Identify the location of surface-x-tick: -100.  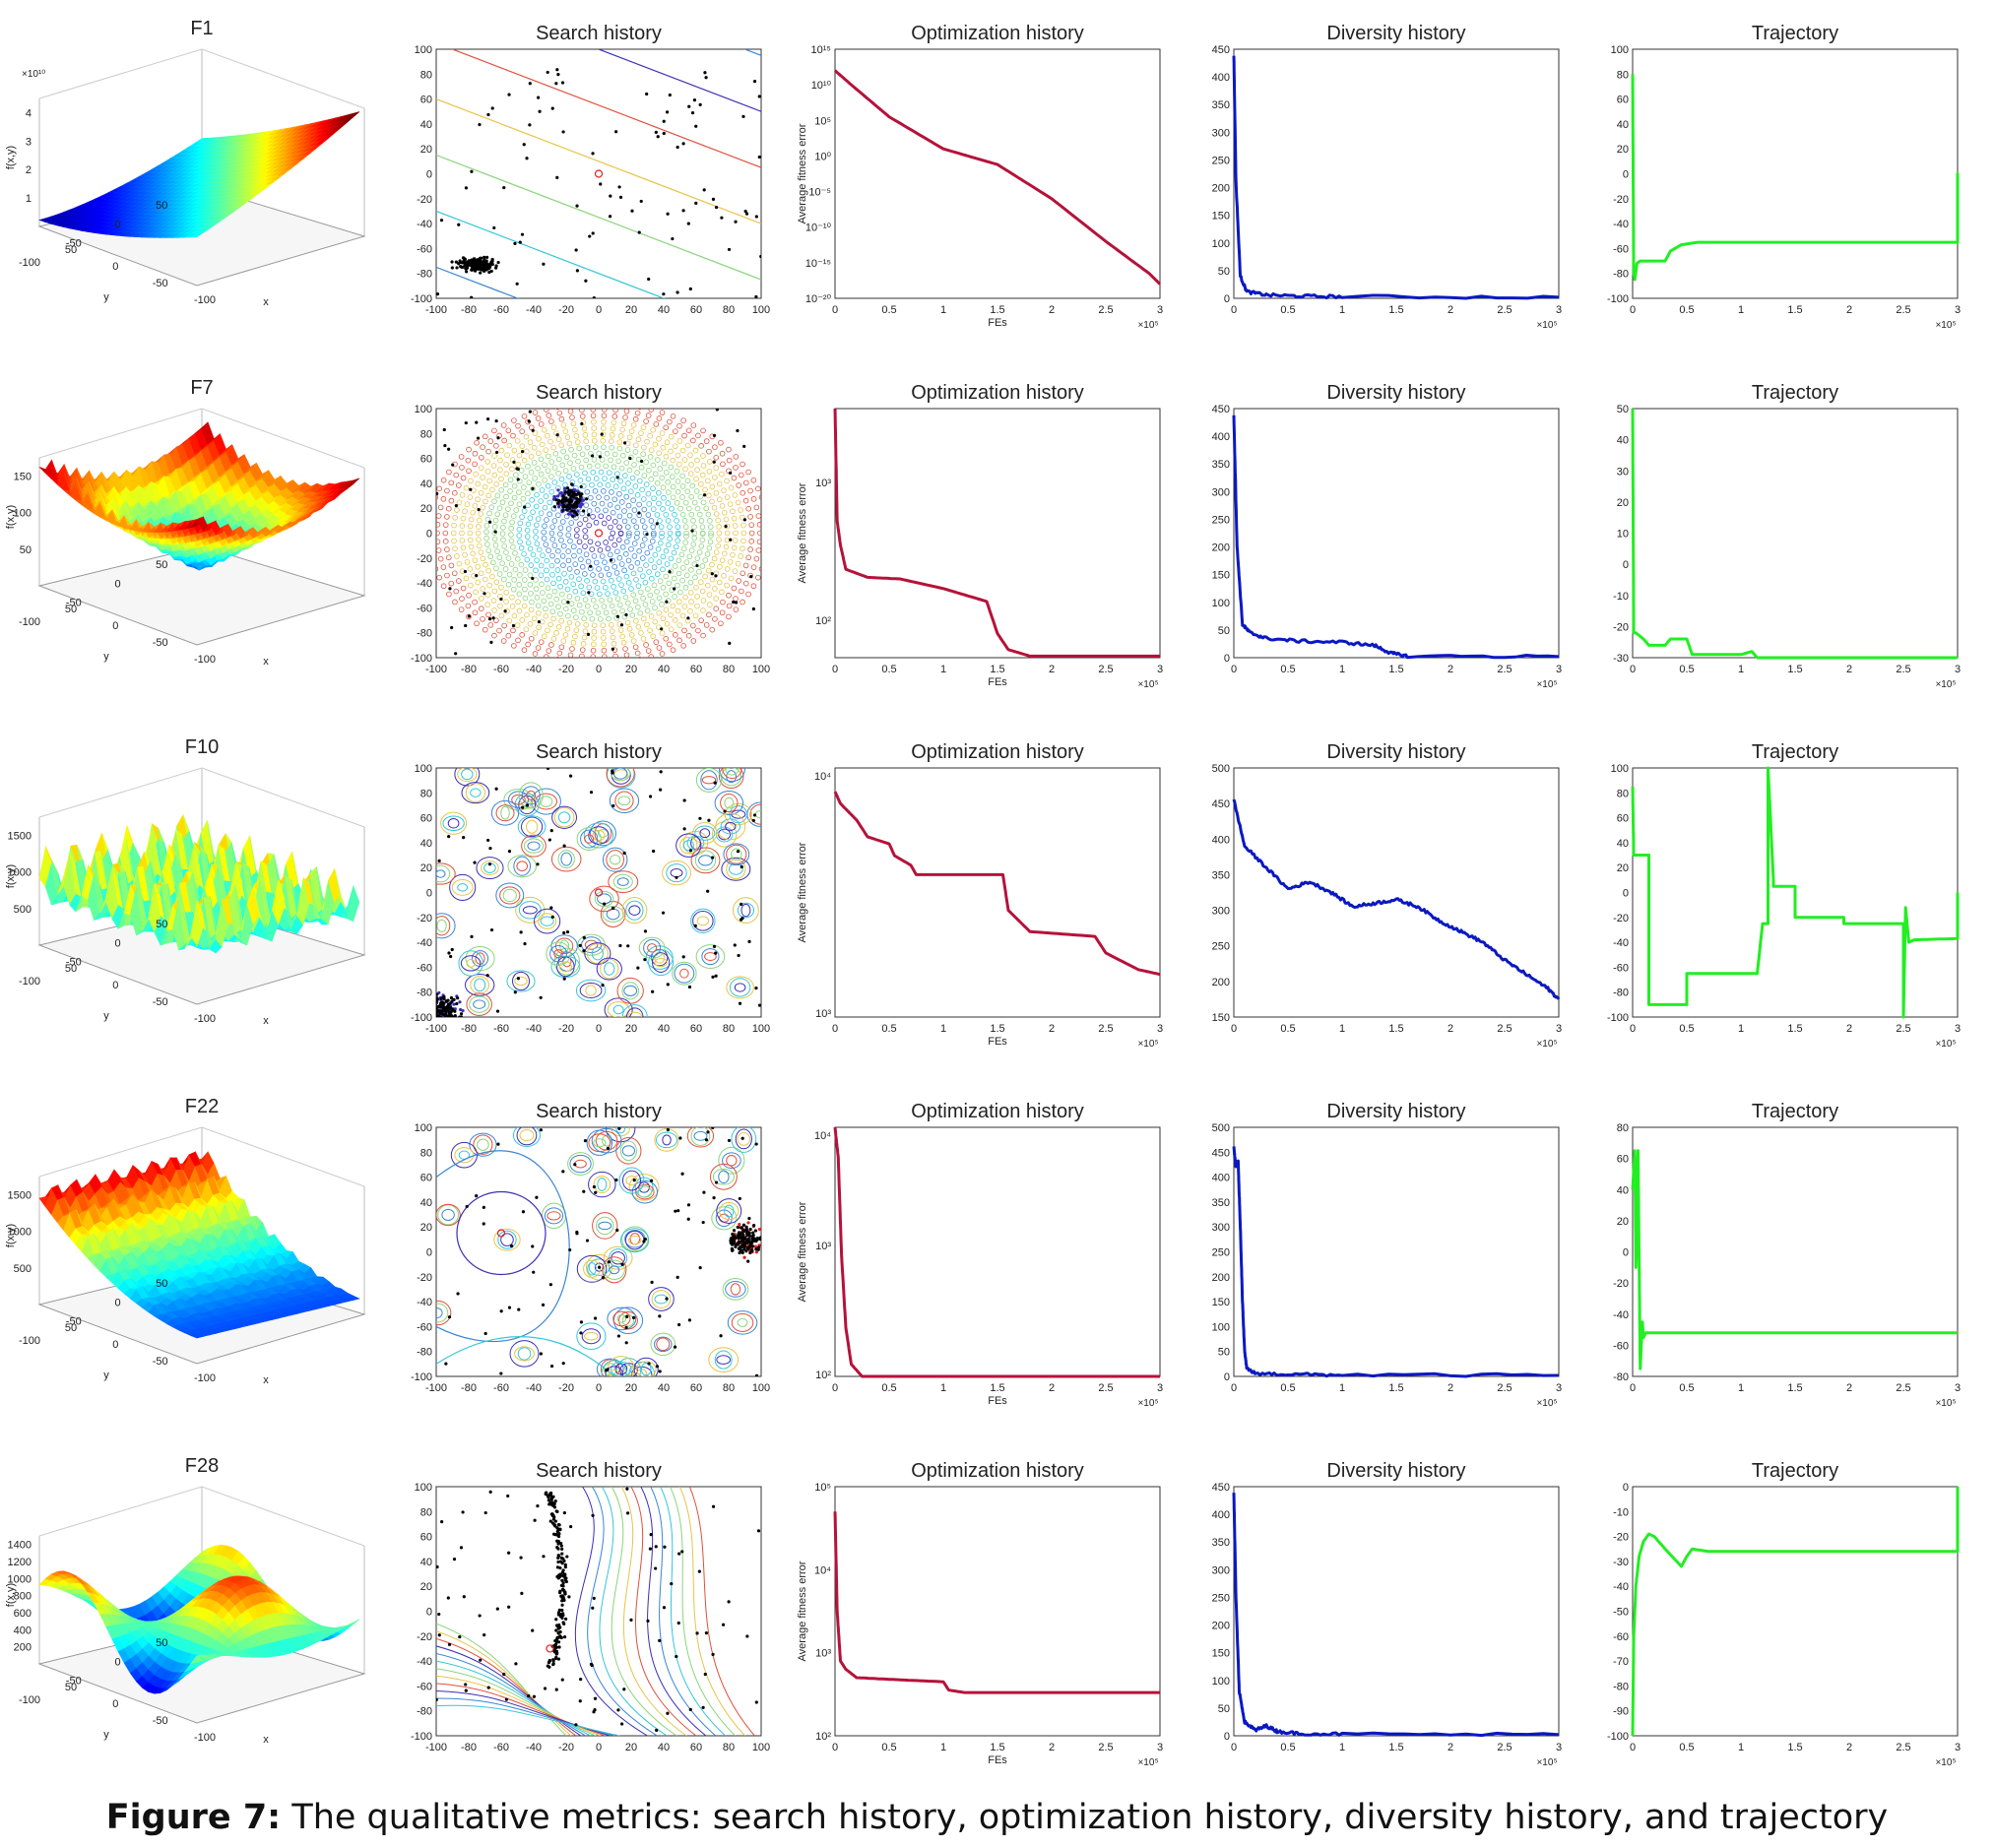
(205, 660).